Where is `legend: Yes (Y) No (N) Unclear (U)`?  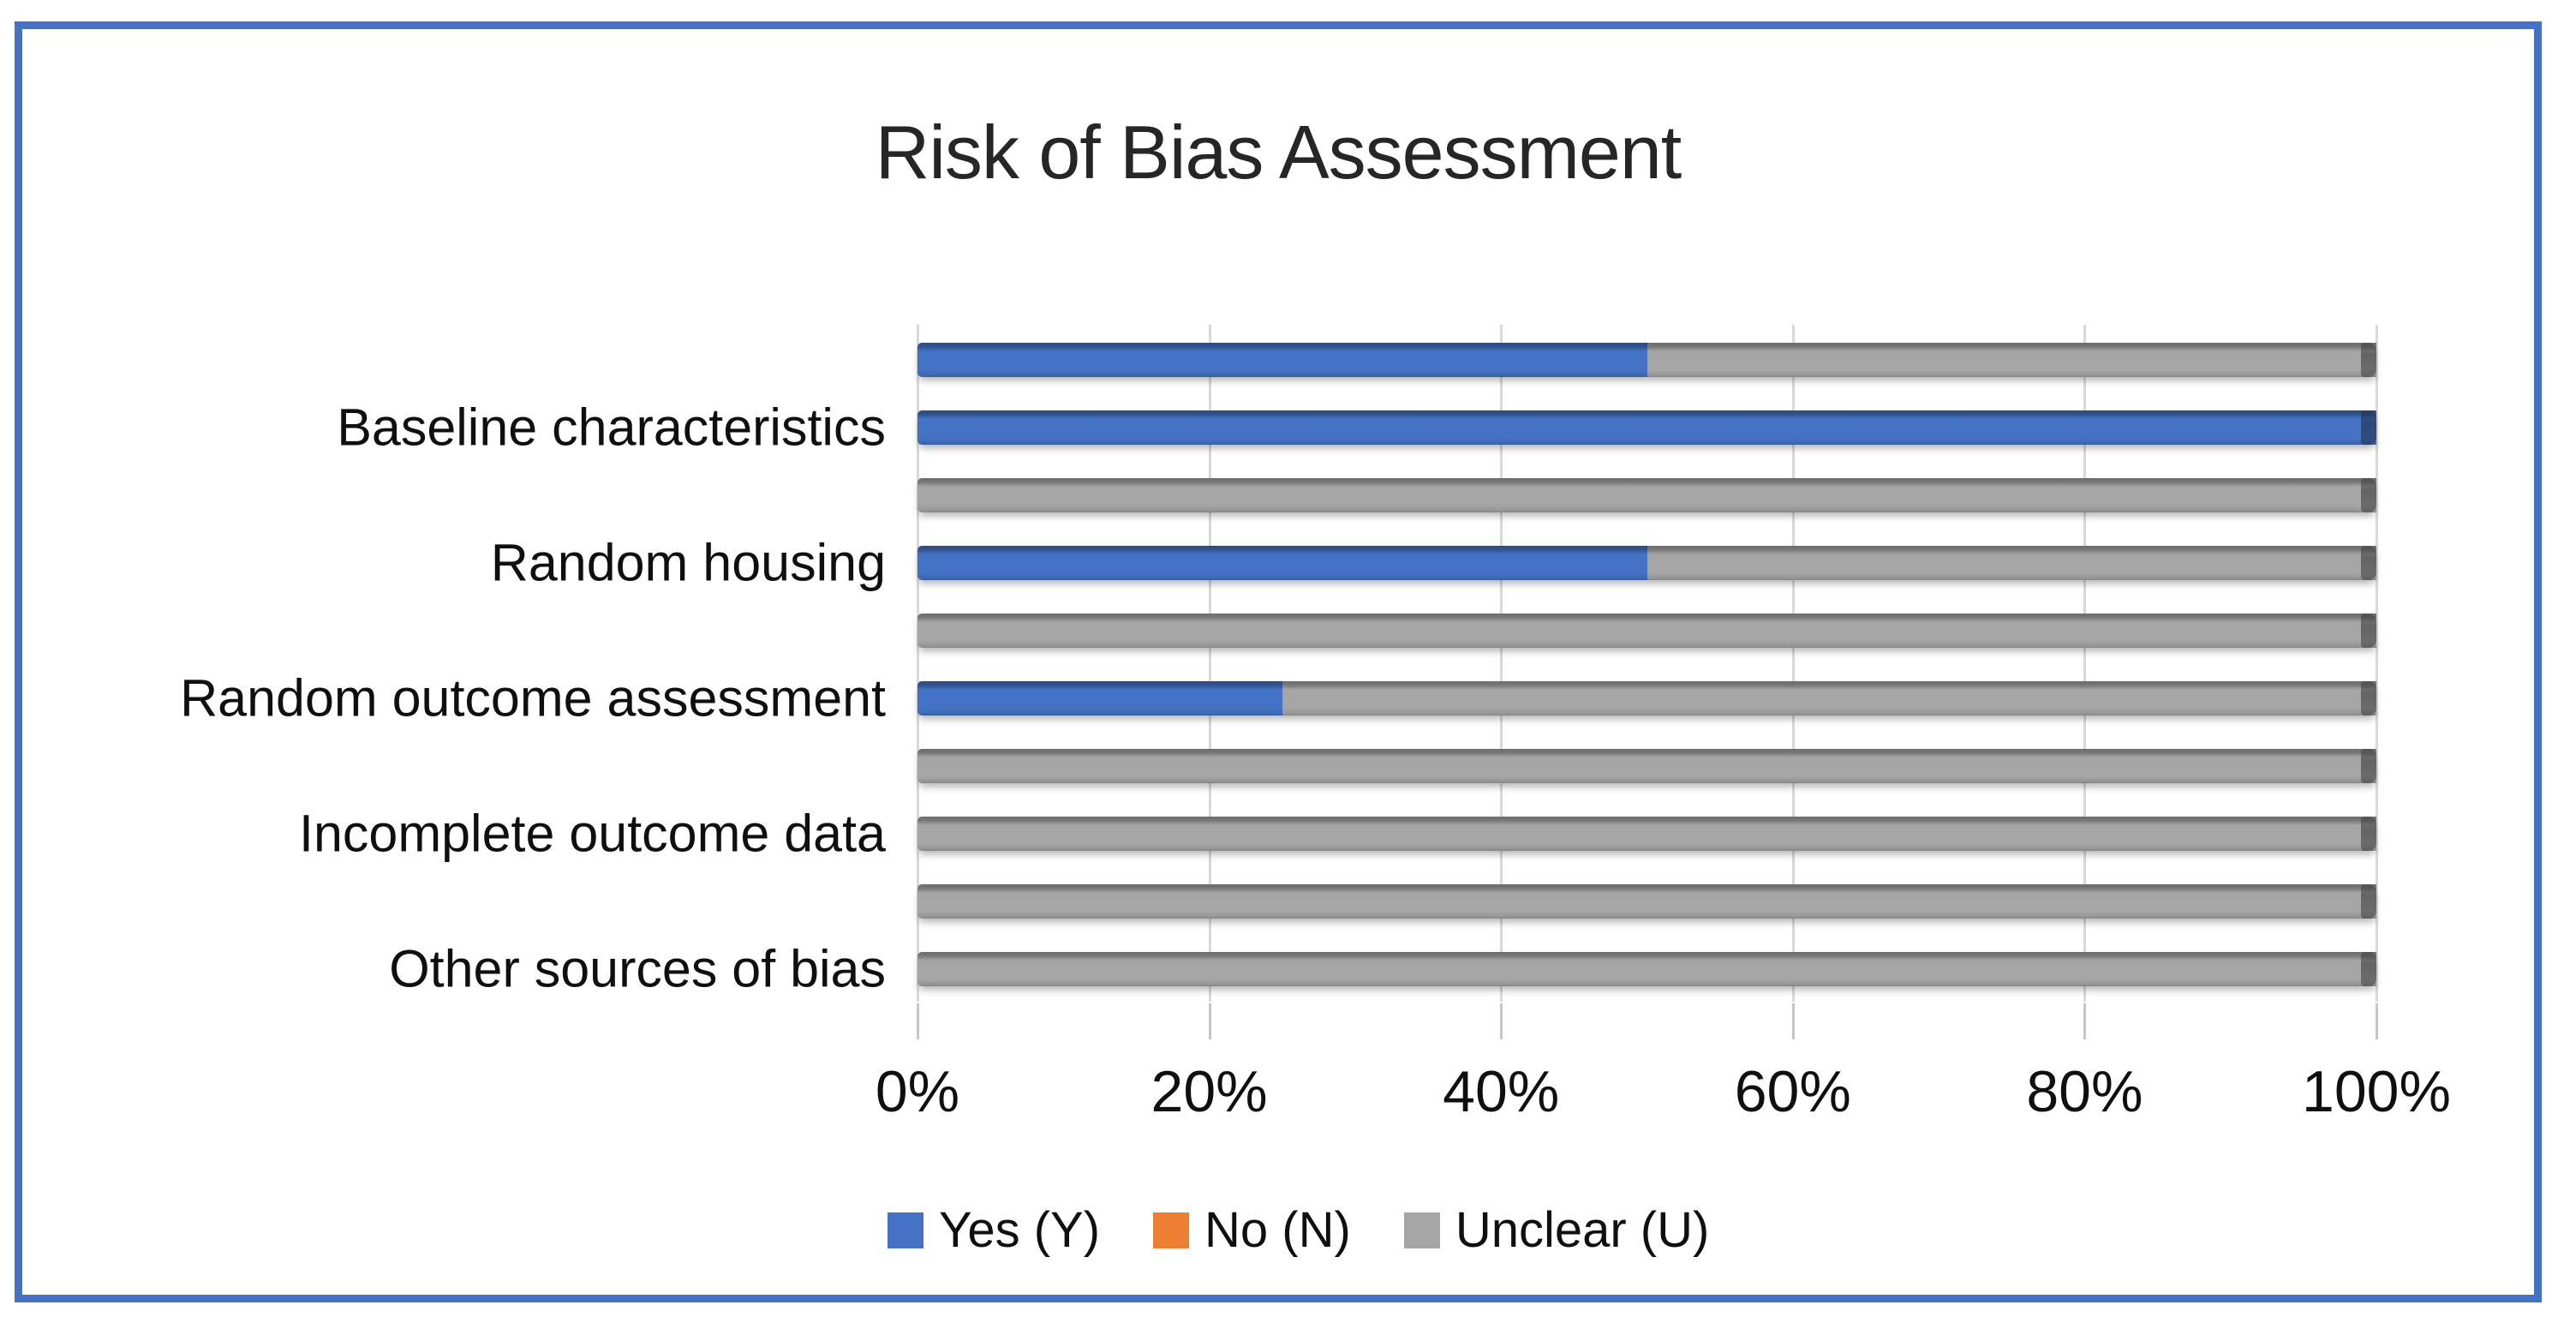 legend: Yes (Y) No (N) Unclear (U) is located at coordinates (1299, 1230).